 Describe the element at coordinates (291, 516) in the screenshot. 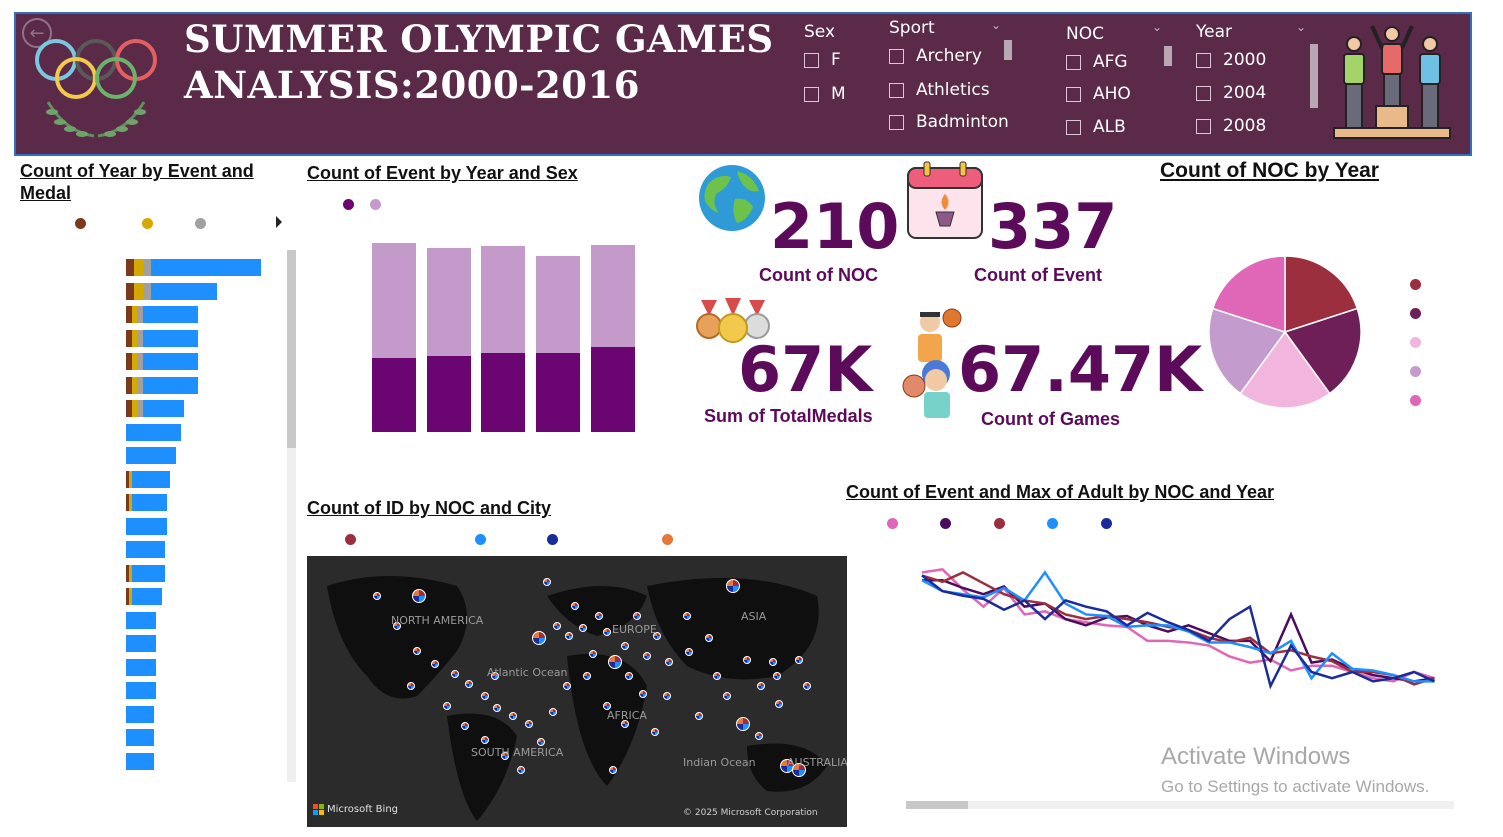

I see `bar-chart-scrollbar-track` at that location.